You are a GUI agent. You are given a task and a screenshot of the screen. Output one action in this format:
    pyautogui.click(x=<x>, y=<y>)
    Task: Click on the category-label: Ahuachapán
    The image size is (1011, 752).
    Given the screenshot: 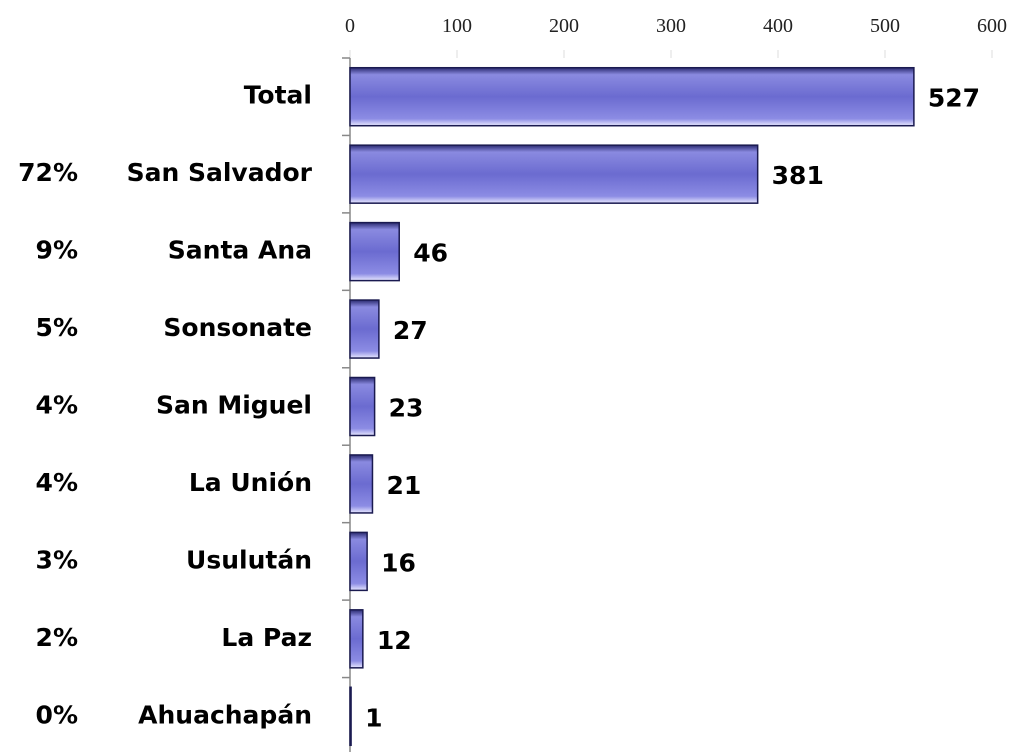 What is the action you would take?
    pyautogui.click(x=225, y=714)
    